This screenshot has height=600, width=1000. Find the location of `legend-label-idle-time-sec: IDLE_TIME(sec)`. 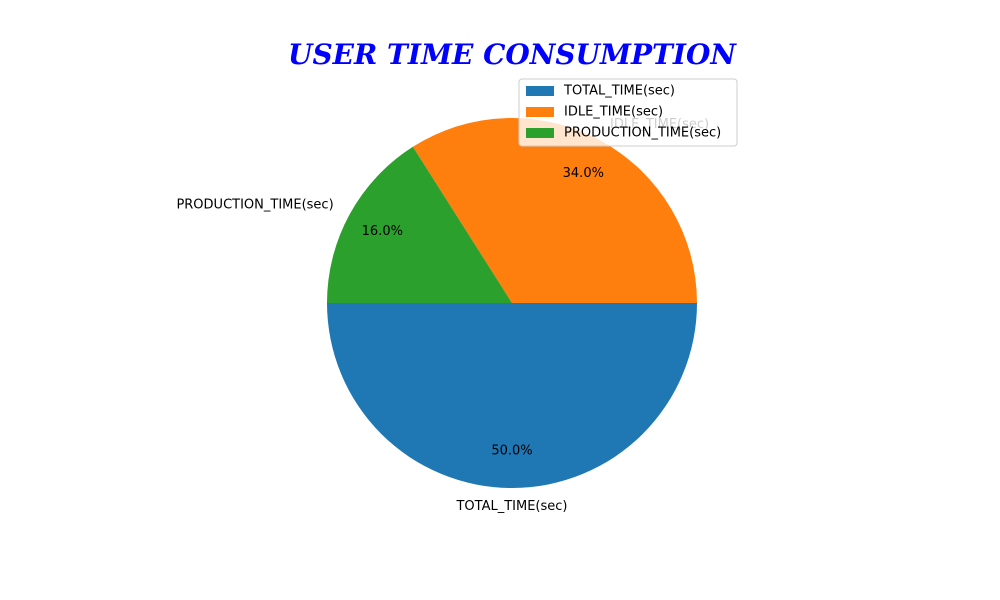

legend-label-idle-time-sec: IDLE_TIME(sec) is located at coordinates (613, 112).